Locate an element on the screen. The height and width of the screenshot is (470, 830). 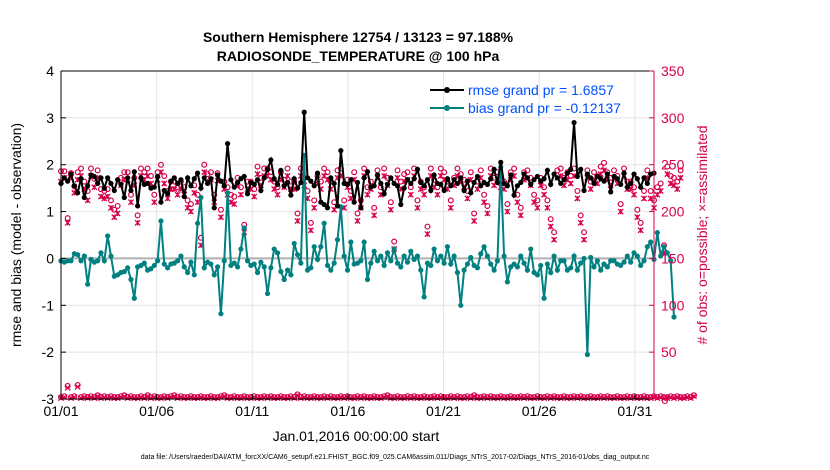
y-tick-label-left: 3 is located at coordinates (50, 118).